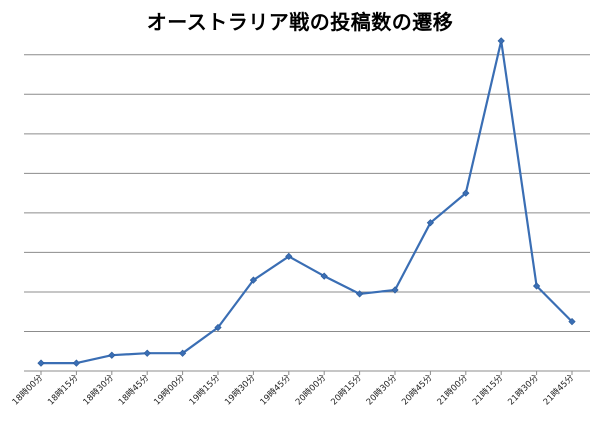 The image size is (600, 425). What do you see at coordinates (346, 390) in the screenshot?
I see `x-tick-label: 20時15分` at bounding box center [346, 390].